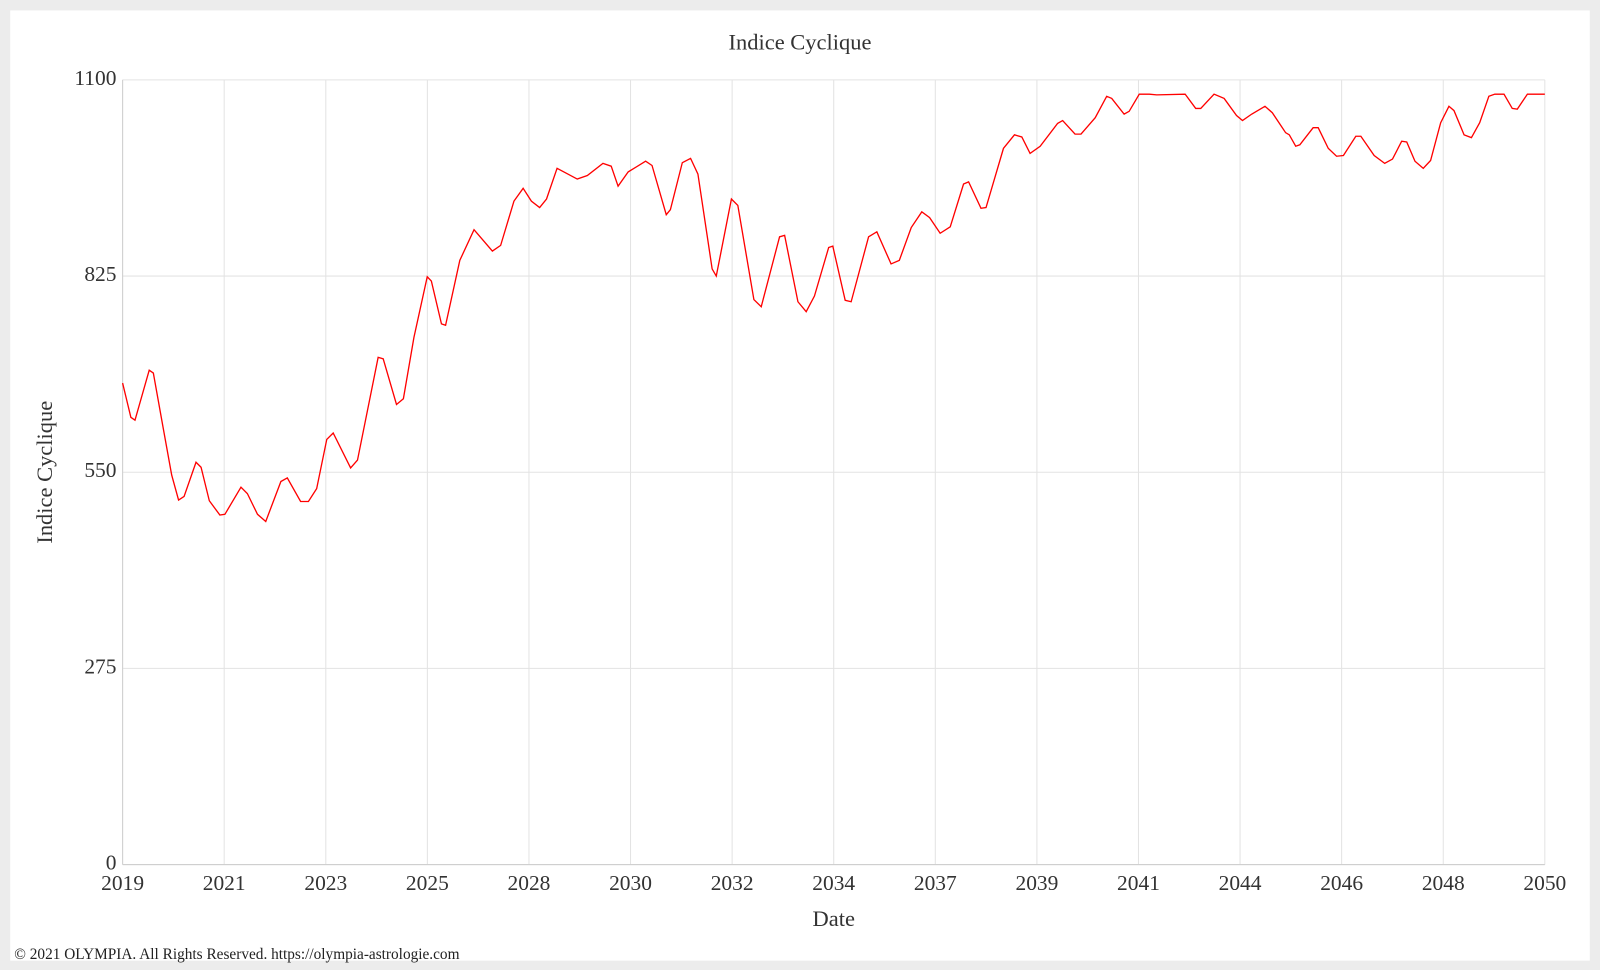 The image size is (1600, 970). Describe the element at coordinates (834, 918) in the screenshot. I see `x-axis-title: Date` at that location.